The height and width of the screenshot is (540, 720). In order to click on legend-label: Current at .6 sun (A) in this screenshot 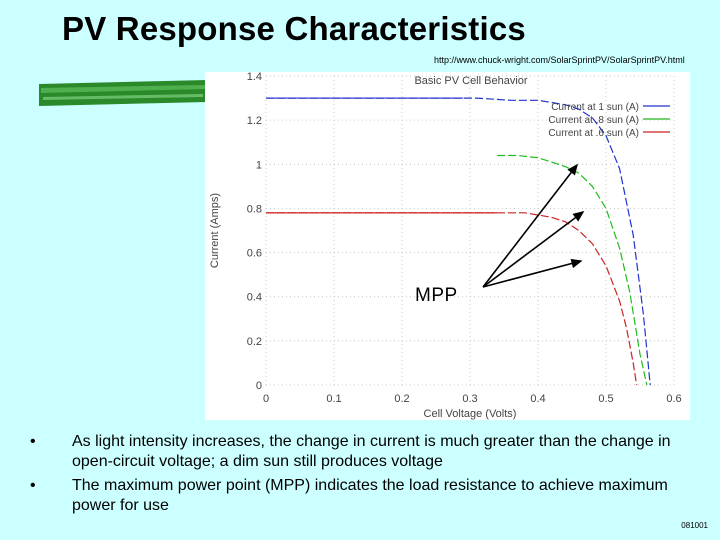, I will do `click(593, 133)`.